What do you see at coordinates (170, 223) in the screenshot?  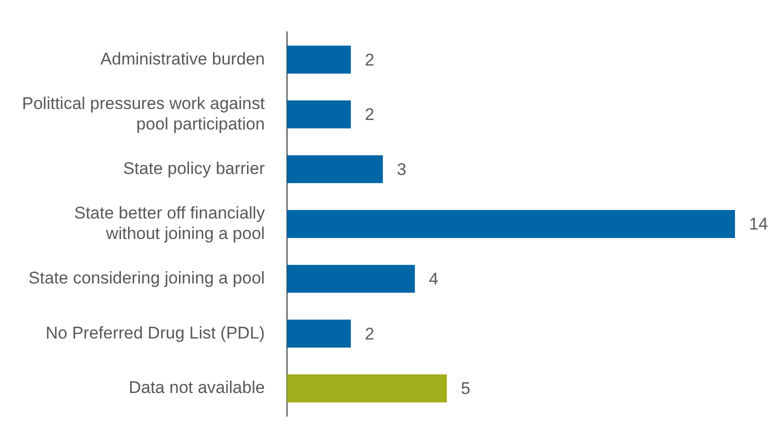 I see `y-tick-label: State better off financially without joining a pool` at bounding box center [170, 223].